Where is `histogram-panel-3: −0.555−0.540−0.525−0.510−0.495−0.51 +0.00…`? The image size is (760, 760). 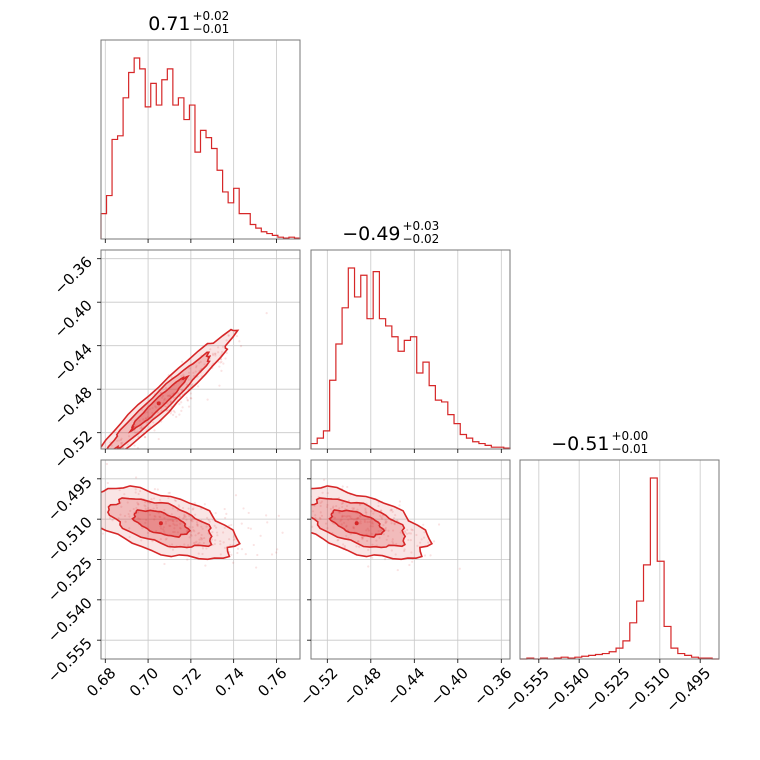
histogram-panel-3: −0.555−0.540−0.525−0.510−0.495−0.51 +0.00… is located at coordinates (610, 572).